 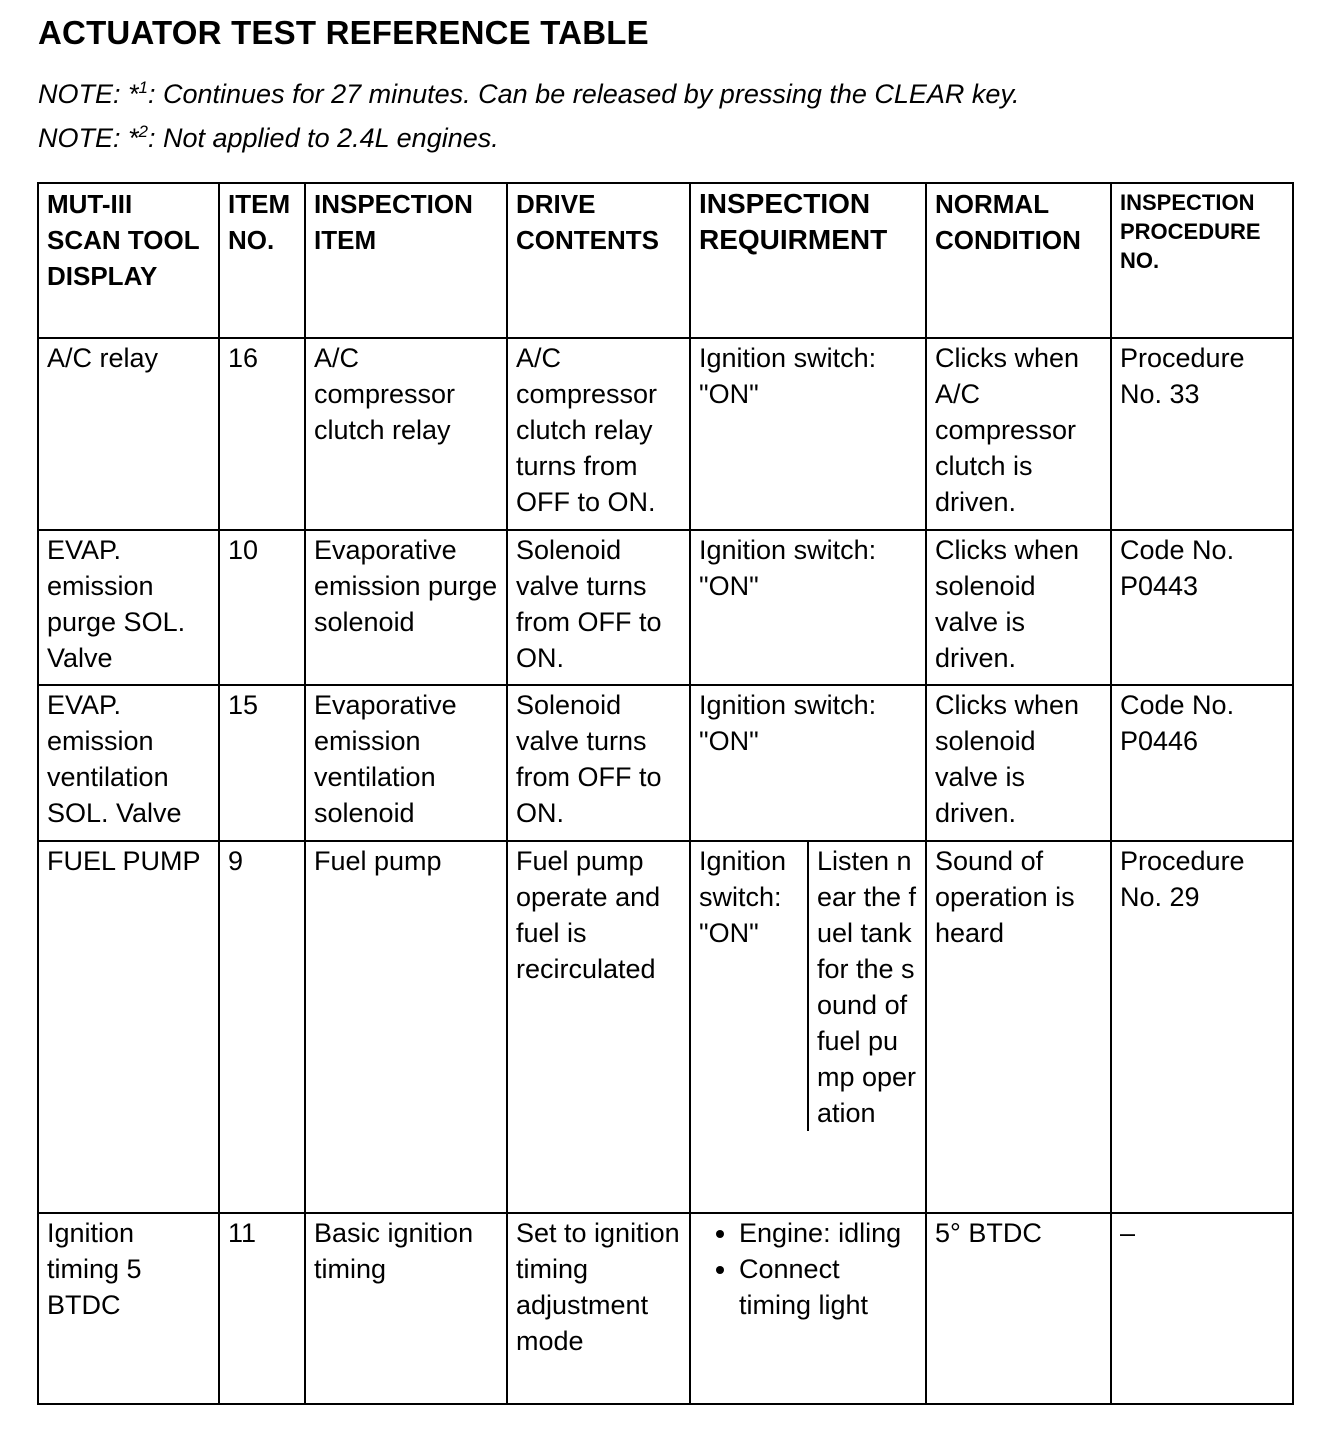 I want to click on cell-item-no: 15, so click(x=262, y=763).